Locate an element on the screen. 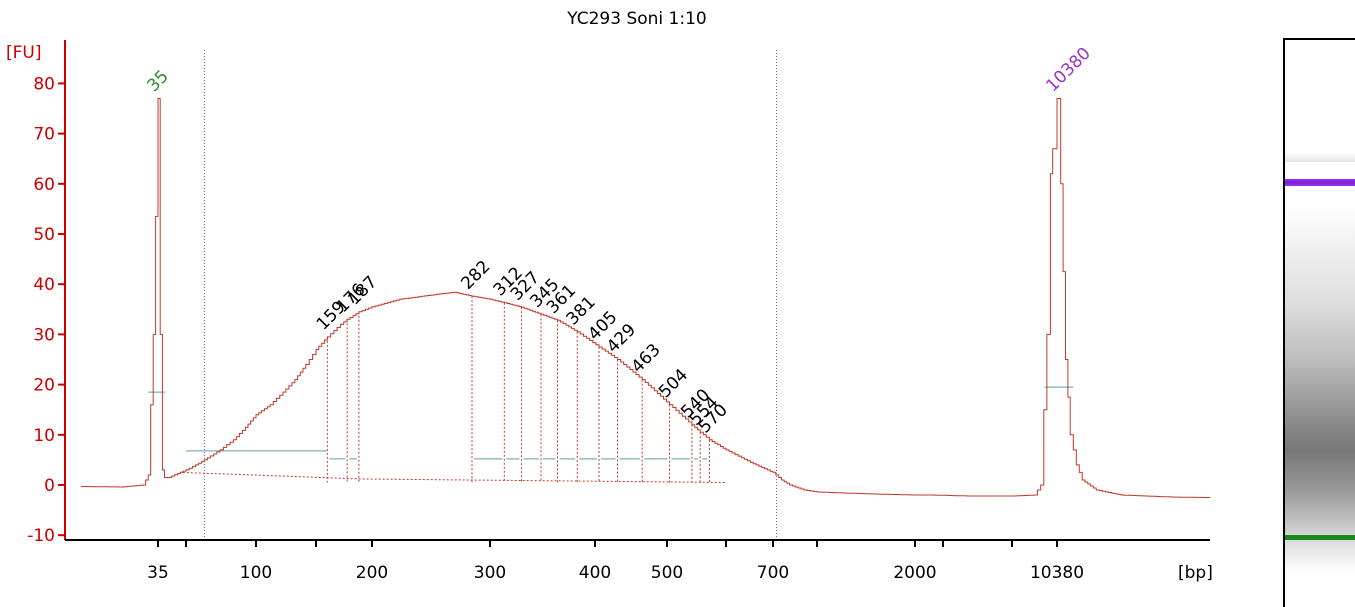 Image resolution: width=1355 pixels, height=607 pixels. gel-lane is located at coordinates (1319, 322).